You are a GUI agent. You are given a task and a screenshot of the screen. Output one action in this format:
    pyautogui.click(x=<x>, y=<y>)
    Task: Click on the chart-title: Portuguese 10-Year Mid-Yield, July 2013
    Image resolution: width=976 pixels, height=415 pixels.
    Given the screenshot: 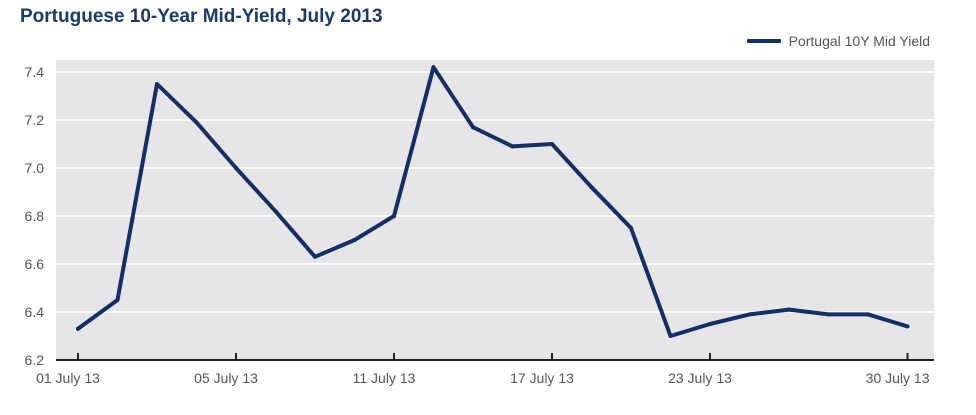 What is the action you would take?
    pyautogui.click(x=201, y=16)
    